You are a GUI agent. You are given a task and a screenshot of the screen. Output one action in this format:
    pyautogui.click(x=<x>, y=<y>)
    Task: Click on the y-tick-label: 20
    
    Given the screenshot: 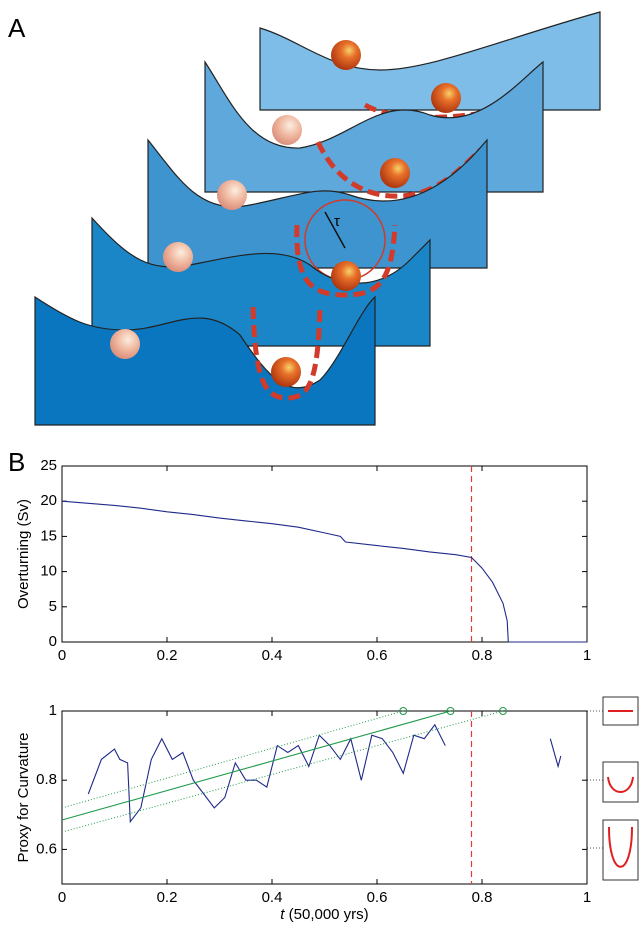 What is the action you would take?
    pyautogui.click(x=48, y=500)
    